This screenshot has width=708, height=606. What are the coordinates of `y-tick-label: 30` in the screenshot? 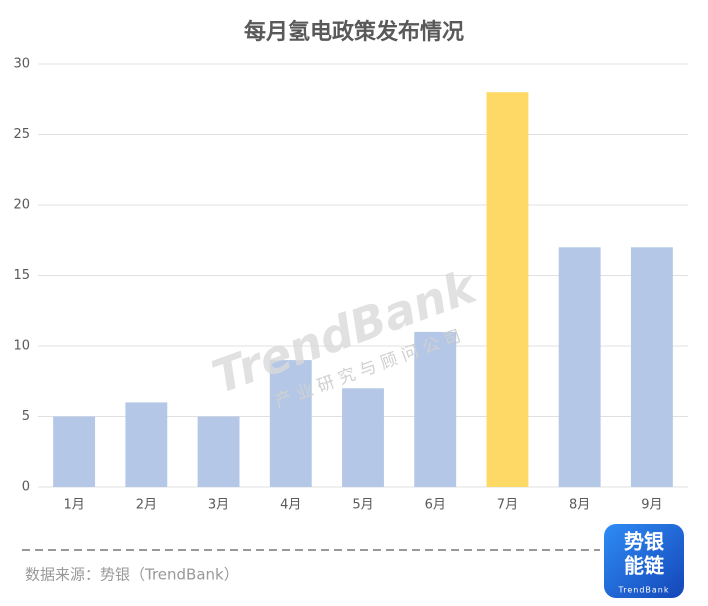 It's located at (21, 64).